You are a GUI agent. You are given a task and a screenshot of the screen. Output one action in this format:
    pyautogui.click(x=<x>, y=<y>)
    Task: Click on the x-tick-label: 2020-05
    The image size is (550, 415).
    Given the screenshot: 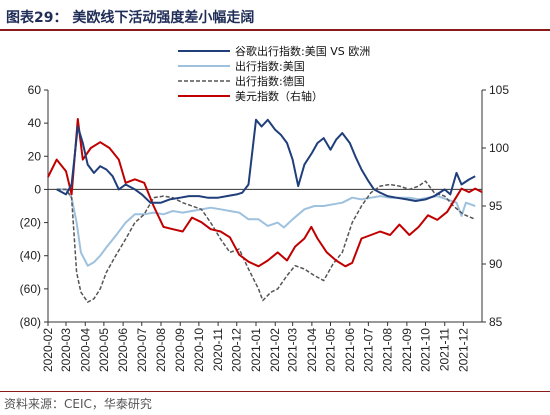 What is the action you would take?
    pyautogui.click(x=104, y=350)
    